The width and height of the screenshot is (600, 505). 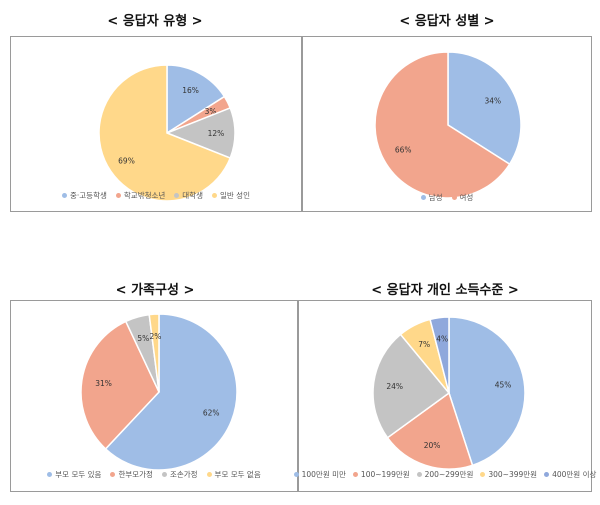 I want to click on pie-slice-부모-모두-없음, so click(x=154, y=353).